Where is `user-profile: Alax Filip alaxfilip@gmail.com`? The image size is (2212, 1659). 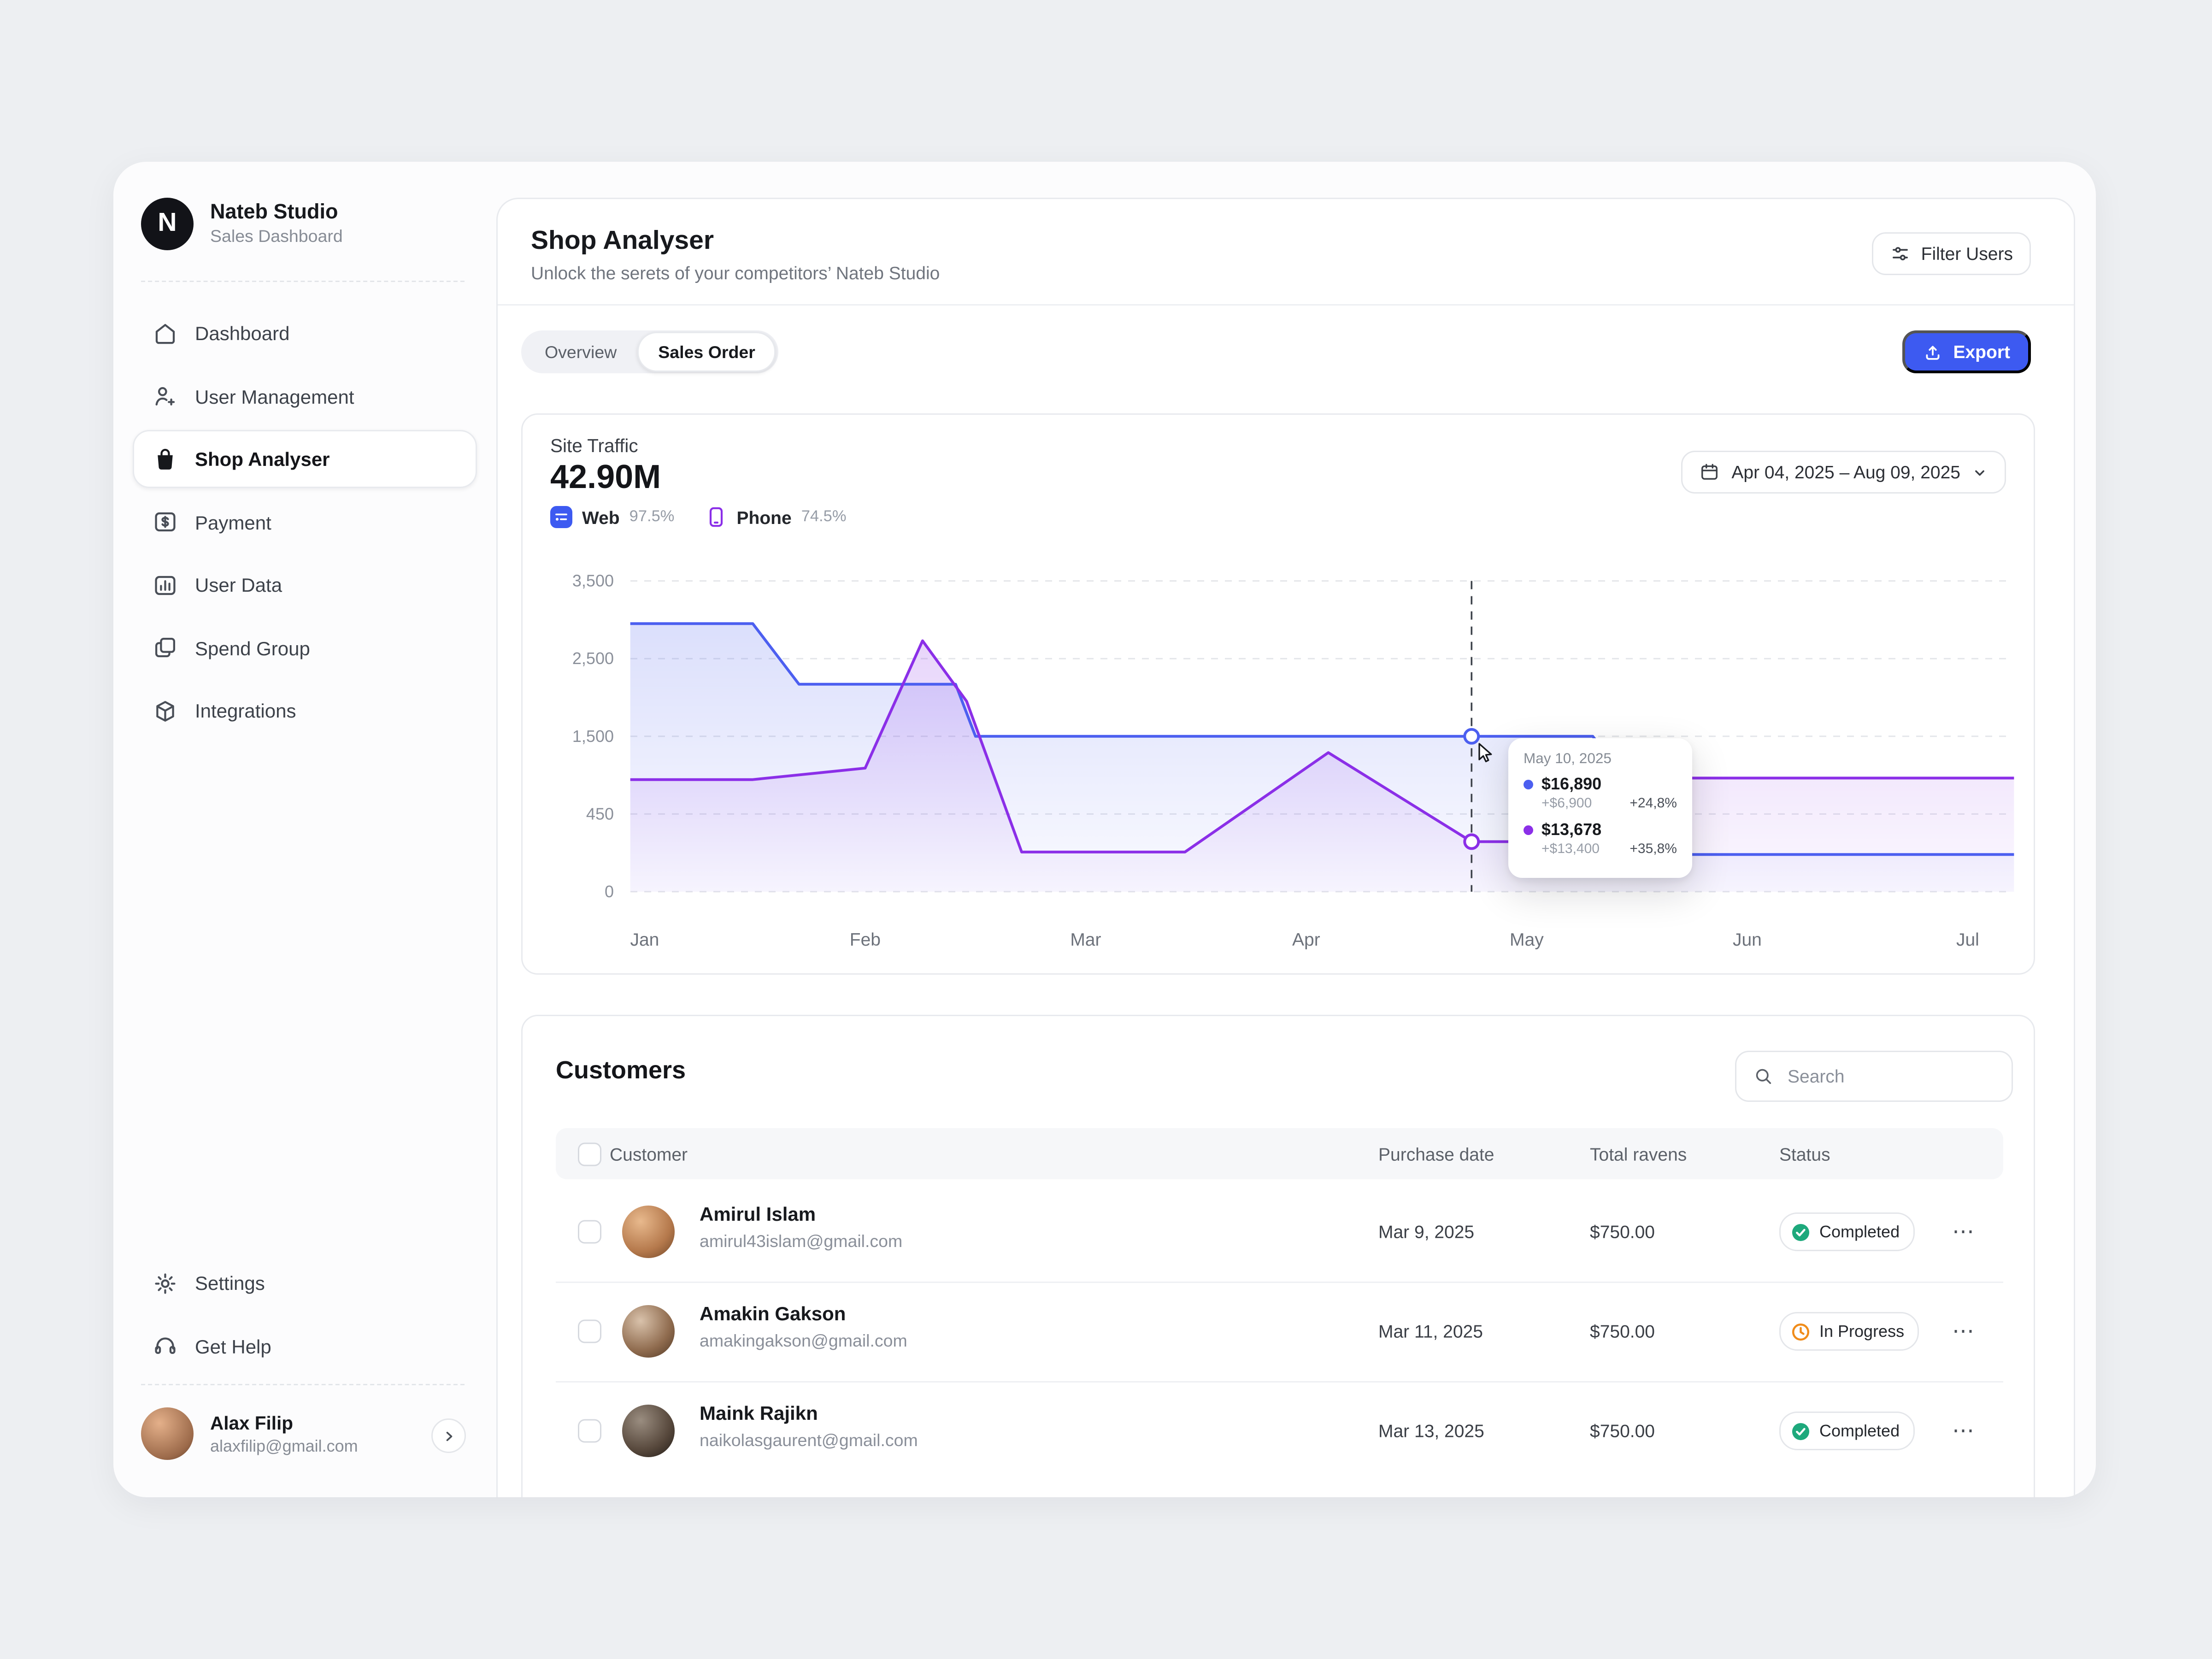 user-profile: Alax Filip alaxfilip@gmail.com is located at coordinates (249, 1433).